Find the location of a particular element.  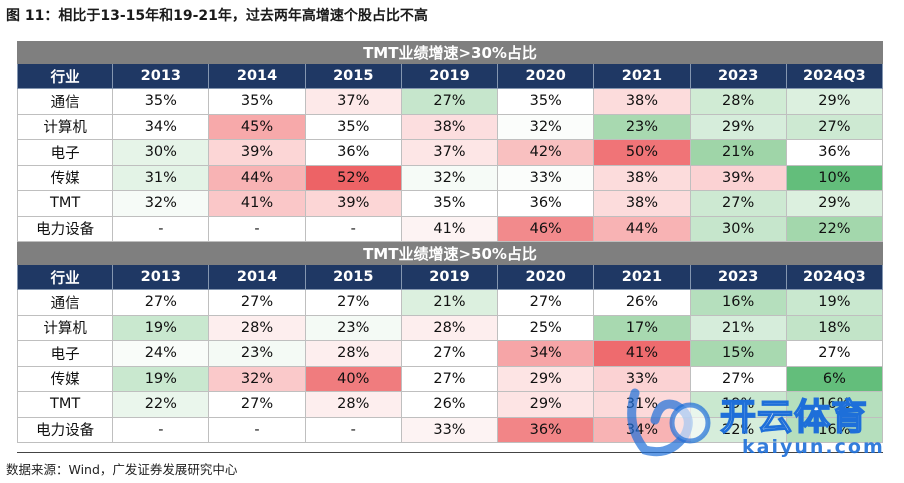

value-cell: 45% is located at coordinates (257, 127).